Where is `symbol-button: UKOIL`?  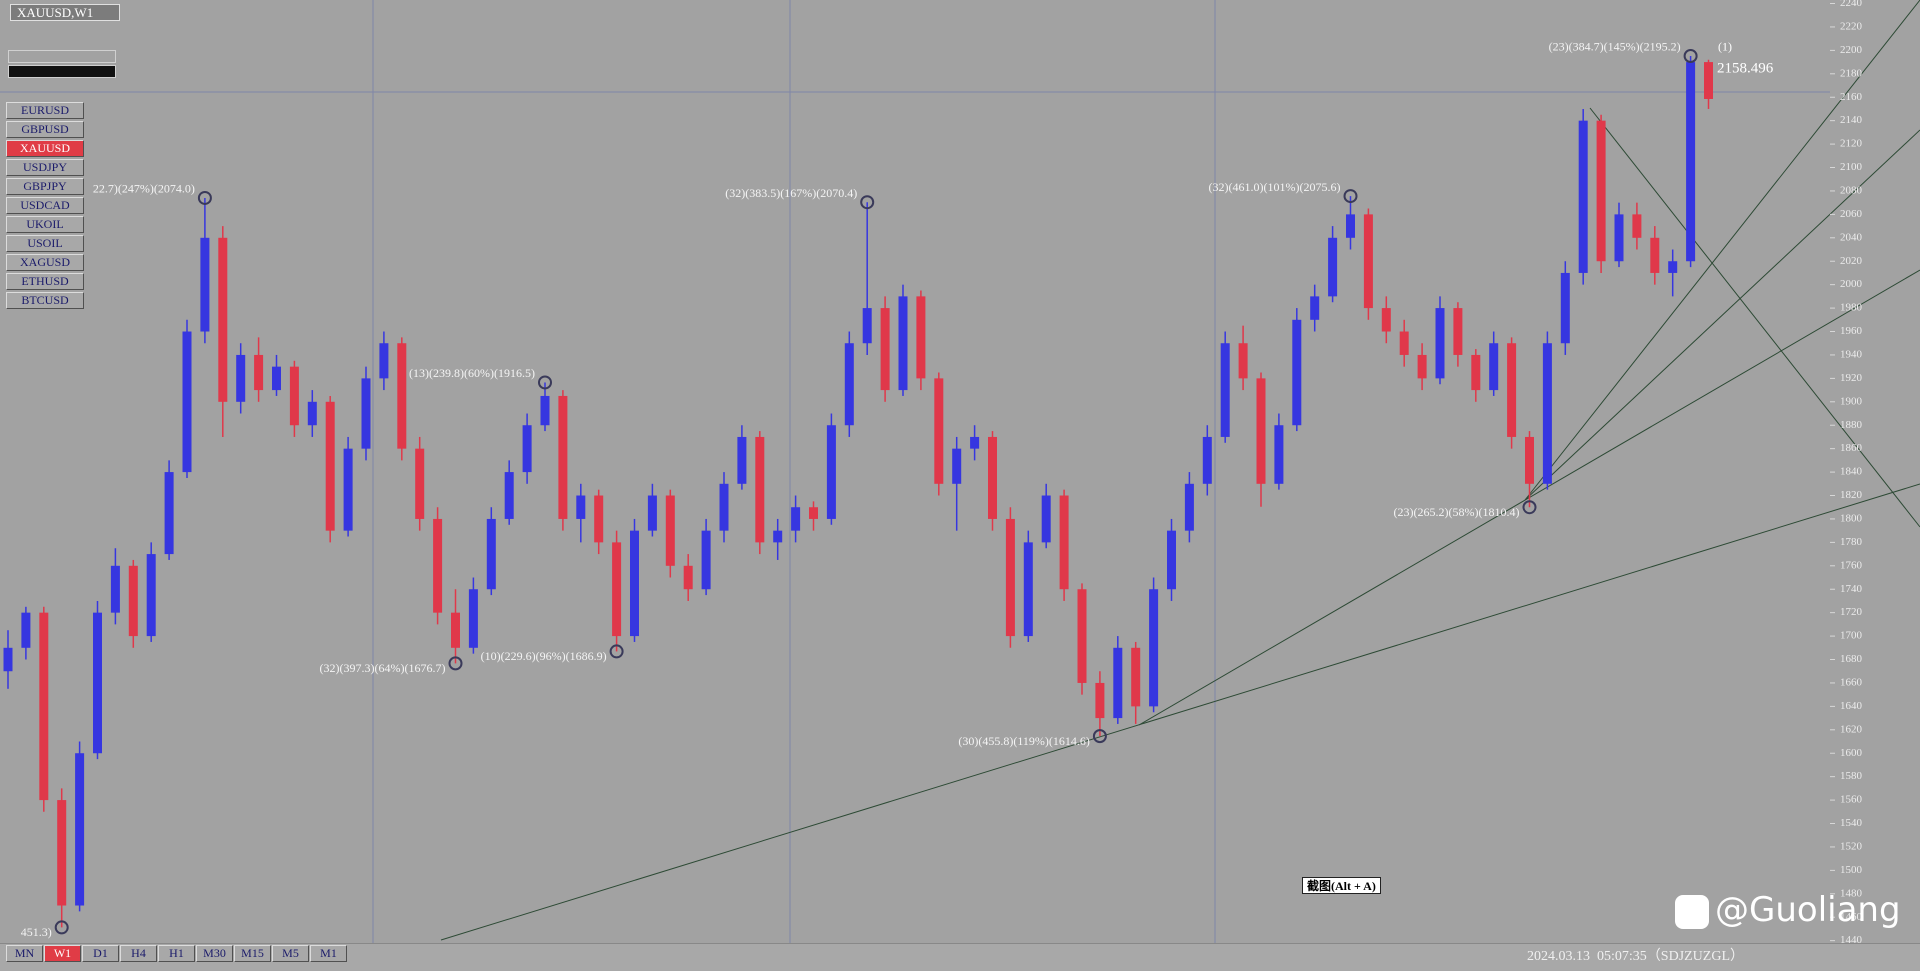
symbol-button: UKOIL is located at coordinates (45, 224).